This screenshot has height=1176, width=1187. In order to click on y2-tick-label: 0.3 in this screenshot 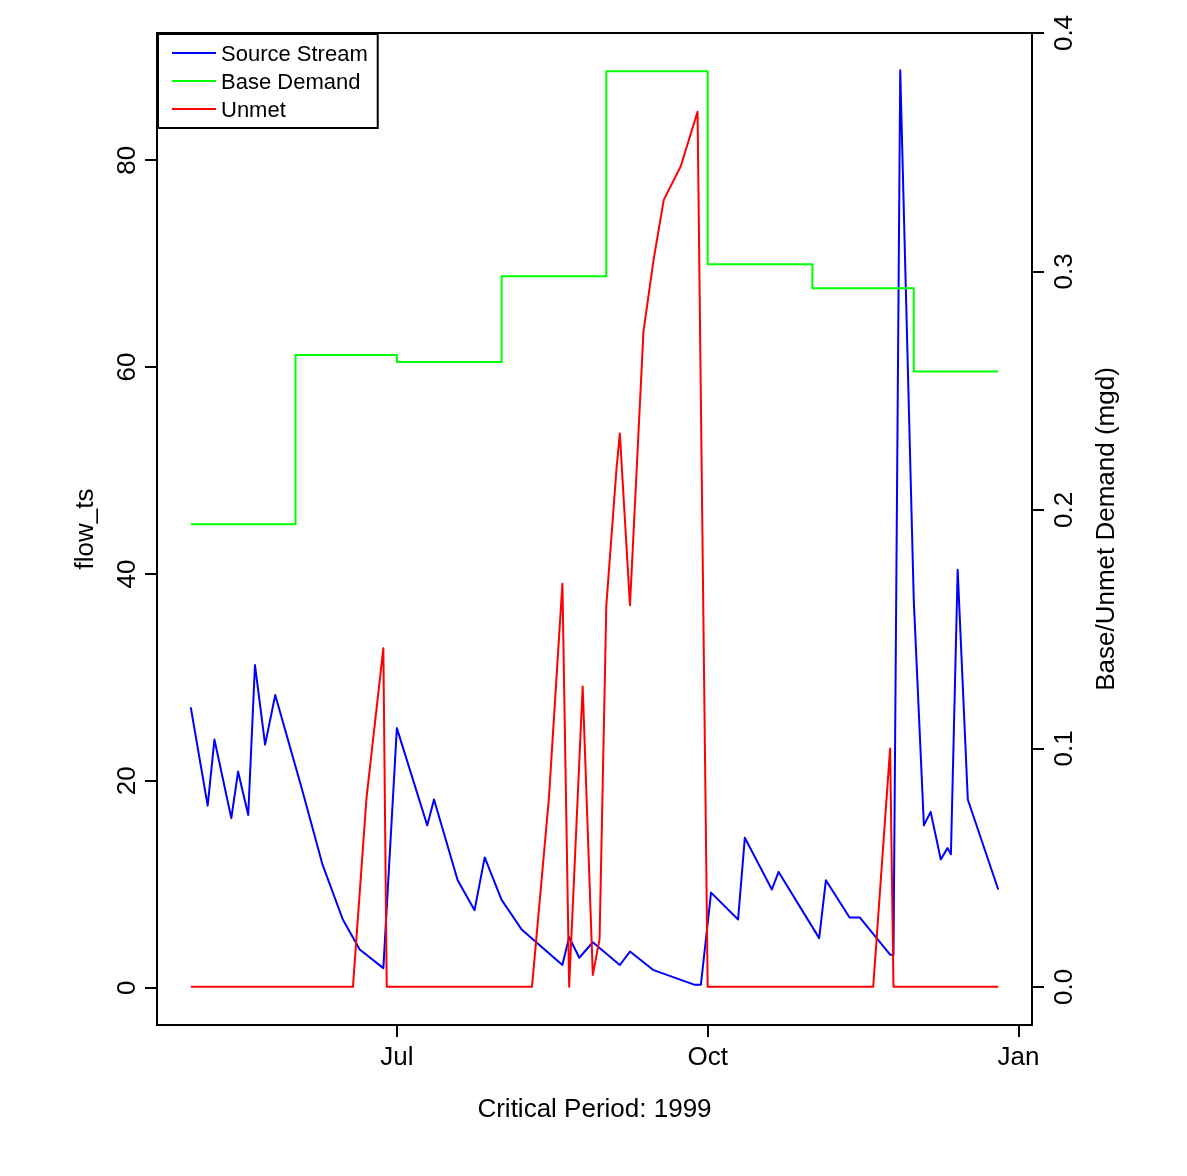, I will do `click(1063, 271)`.